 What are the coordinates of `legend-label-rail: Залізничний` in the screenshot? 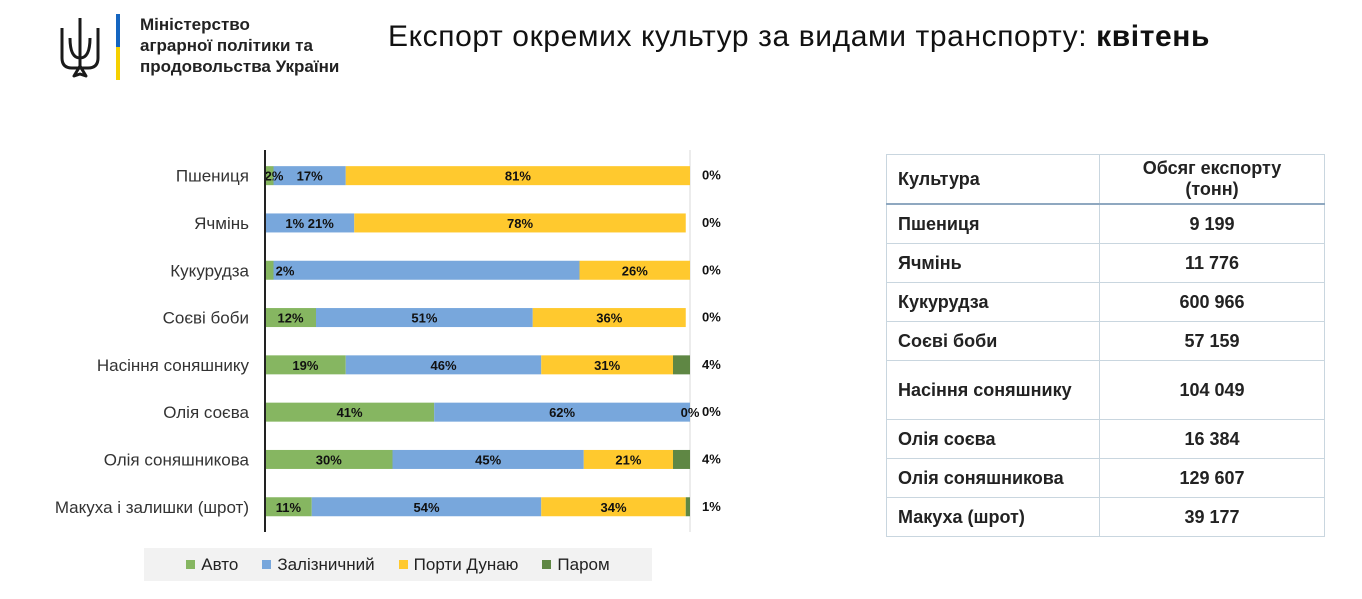 It's located at (326, 564).